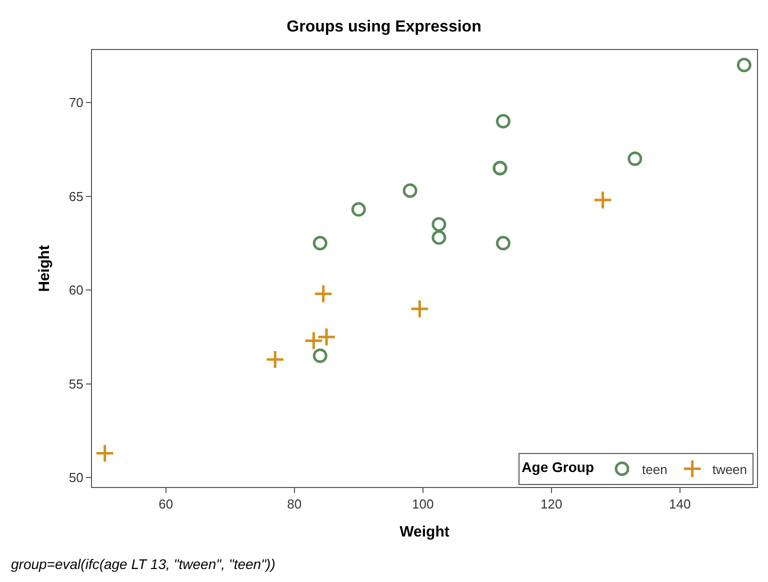 This screenshot has height=582, width=768. What do you see at coordinates (45, 268) in the screenshot?
I see `y-axis-title: Height` at bounding box center [45, 268].